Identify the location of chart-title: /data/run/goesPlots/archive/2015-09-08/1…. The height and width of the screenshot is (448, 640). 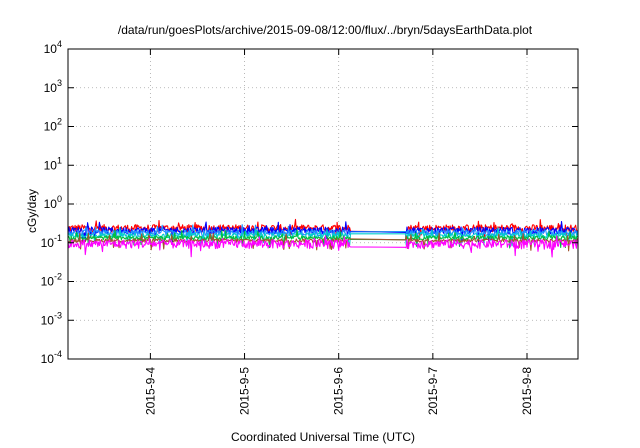
(325, 30).